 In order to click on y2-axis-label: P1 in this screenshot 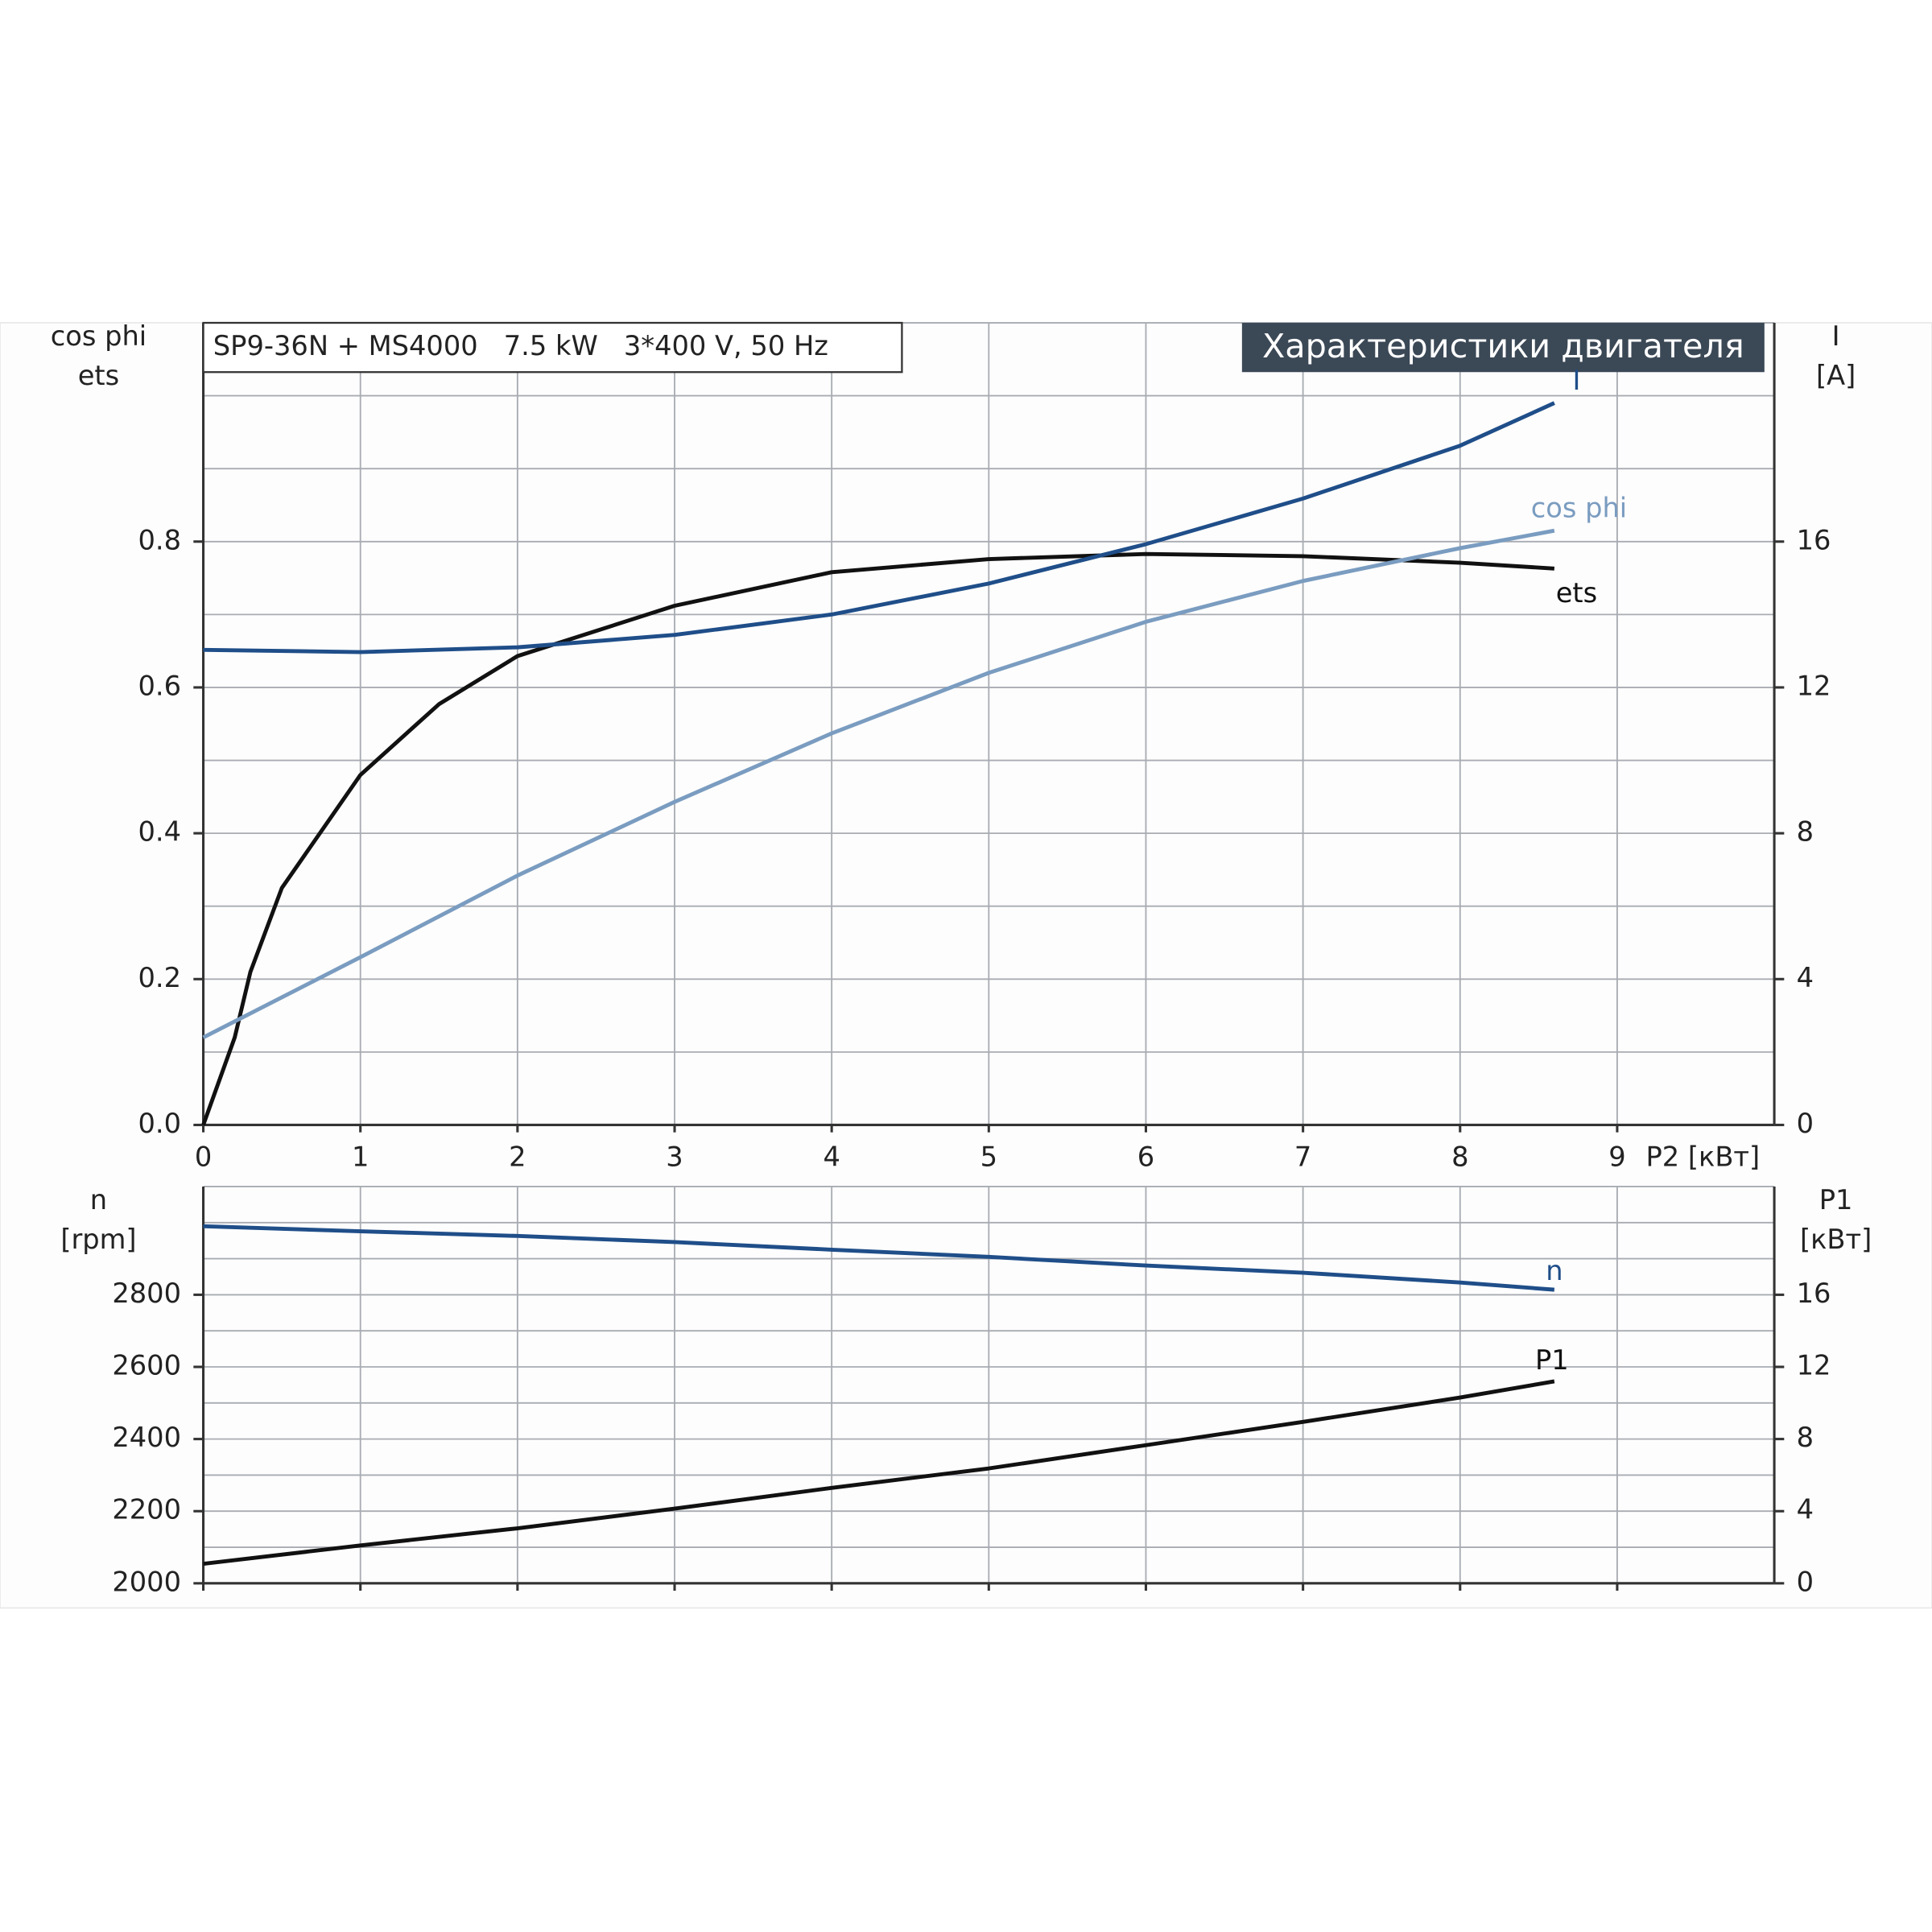, I will do `click(1836, 1200)`.